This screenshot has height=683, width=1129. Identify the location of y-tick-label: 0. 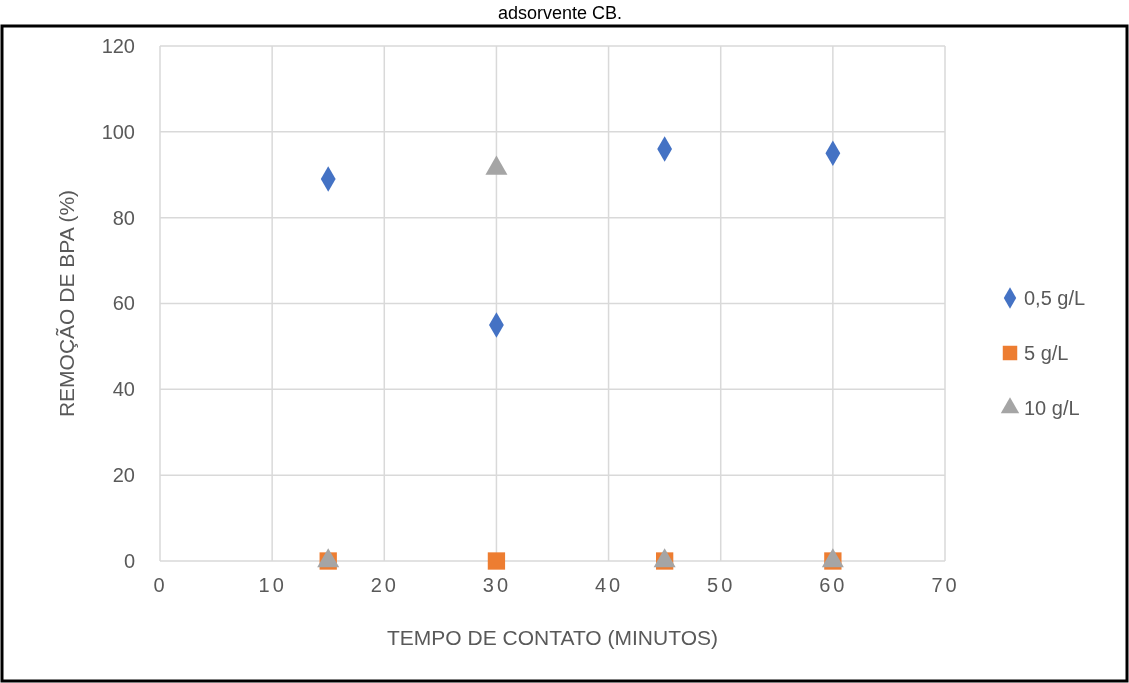
(129, 560).